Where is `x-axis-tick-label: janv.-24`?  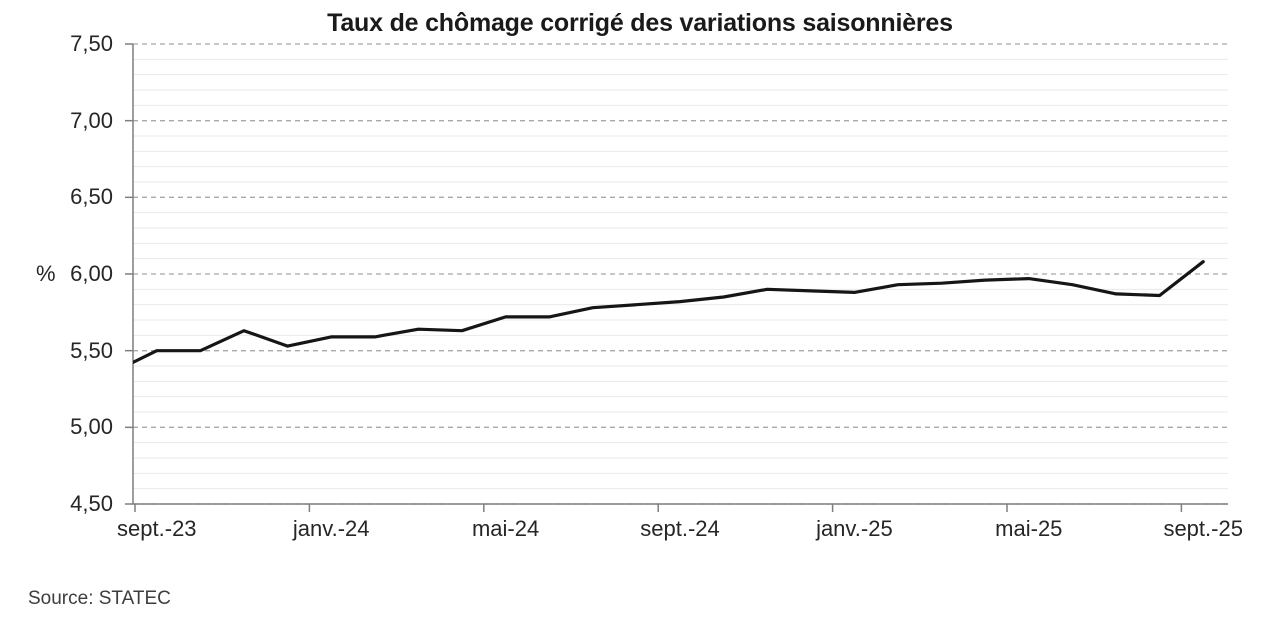 x-axis-tick-label: janv.-24 is located at coordinates (331, 528).